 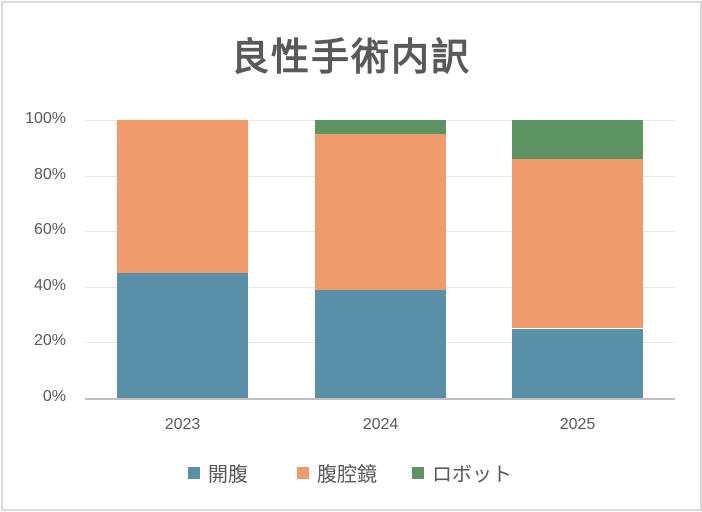 What do you see at coordinates (577, 424) in the screenshot?
I see `x-tick-label: 2025` at bounding box center [577, 424].